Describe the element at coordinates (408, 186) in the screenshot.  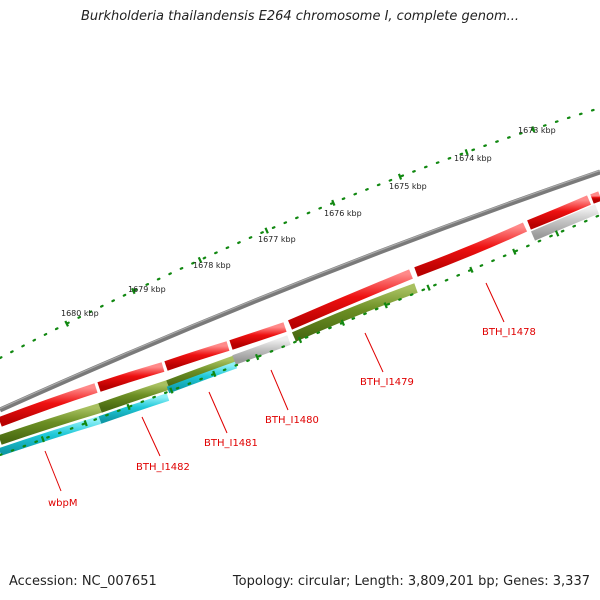
I see `ruler-label-1675: 1675 kbp` at that location.